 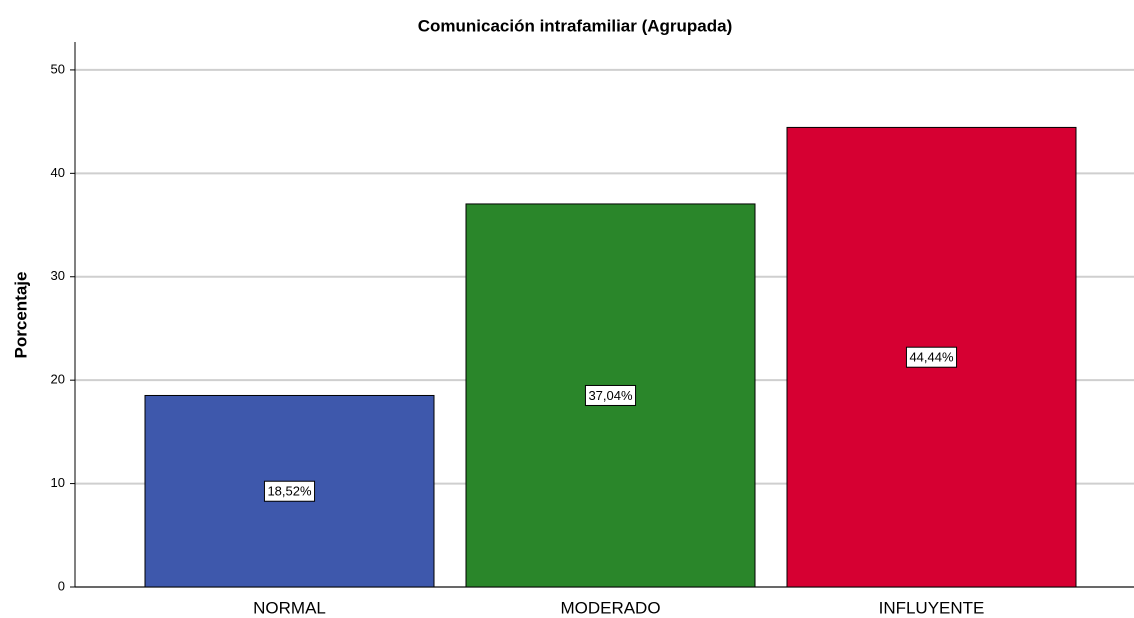 I want to click on value-label: 44,44%, so click(x=931, y=357).